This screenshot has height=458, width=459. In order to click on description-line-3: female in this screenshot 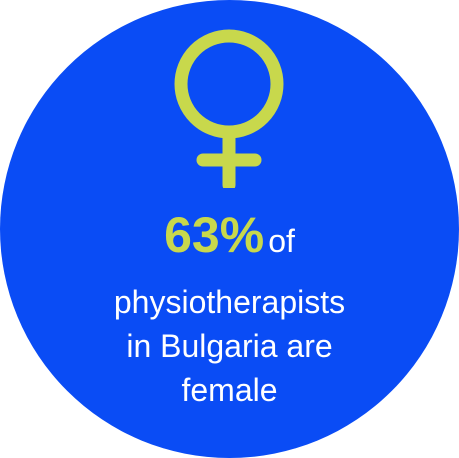, I will do `click(229, 390)`.